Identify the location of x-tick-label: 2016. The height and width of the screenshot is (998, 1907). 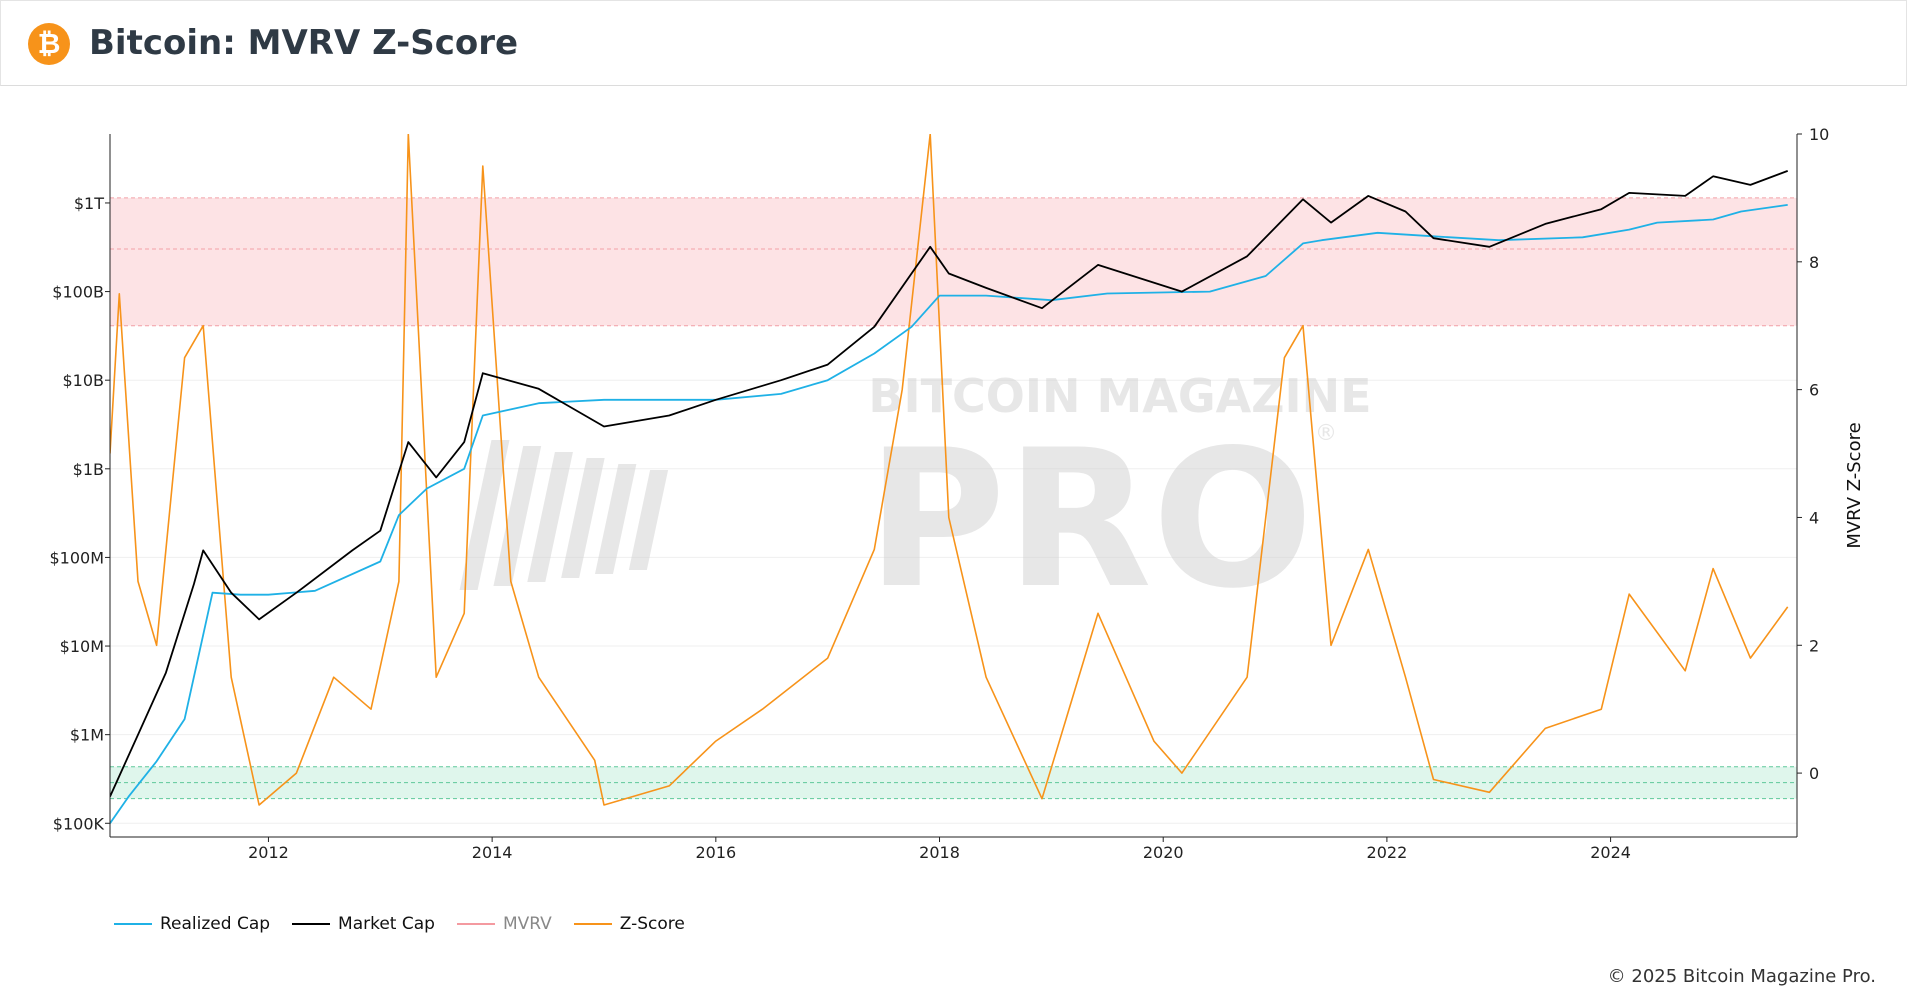
(715, 852).